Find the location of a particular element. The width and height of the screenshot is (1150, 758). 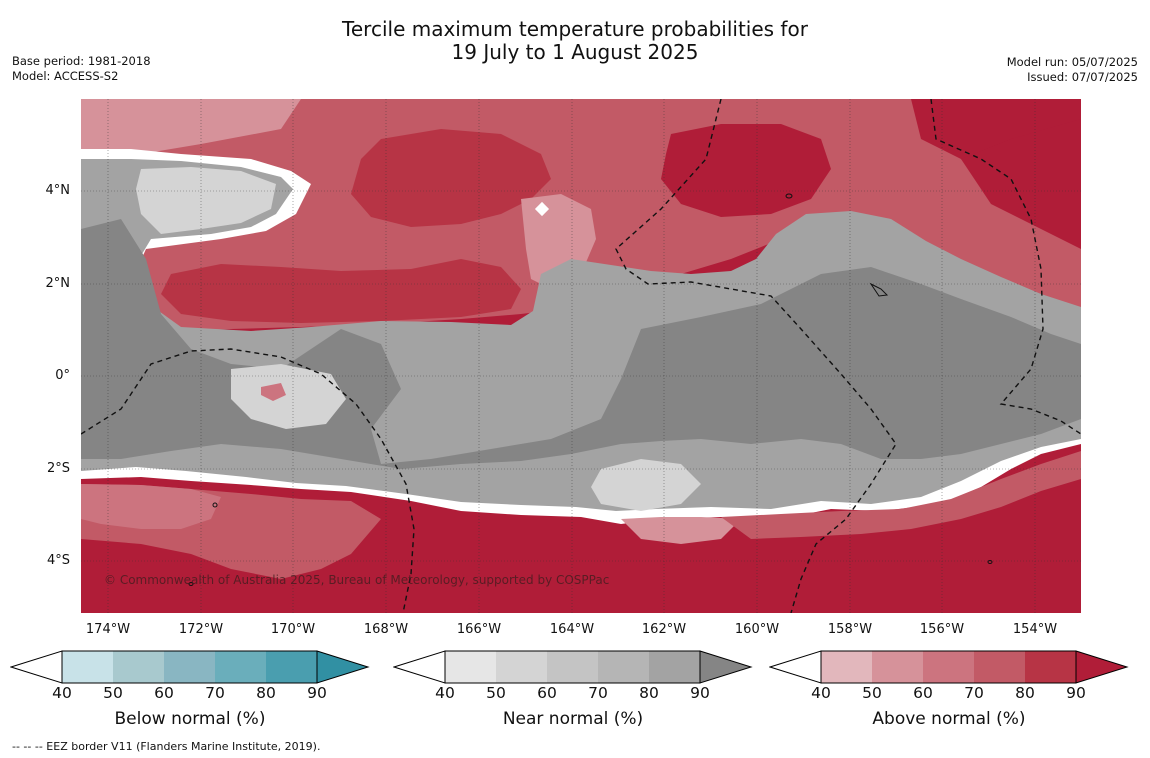

lat-label-4s: 4°S is located at coordinates (58, 560).